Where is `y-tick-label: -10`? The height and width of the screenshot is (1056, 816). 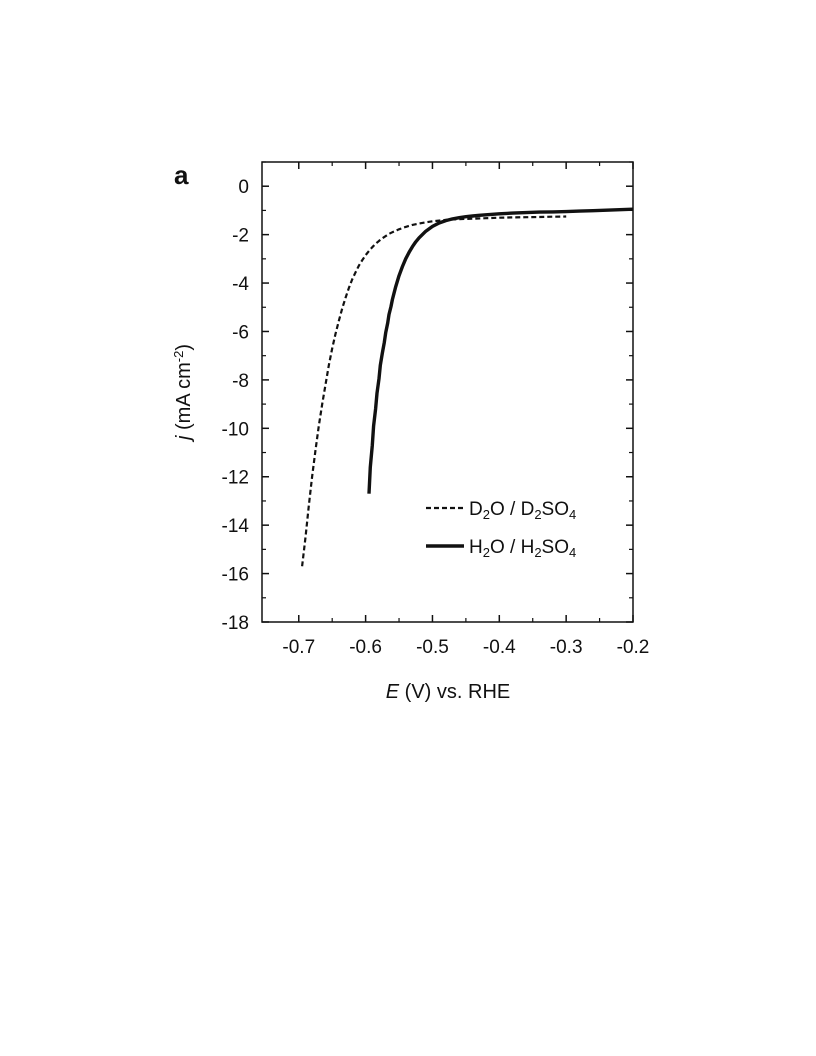 y-tick-label: -10 is located at coordinates (235, 429).